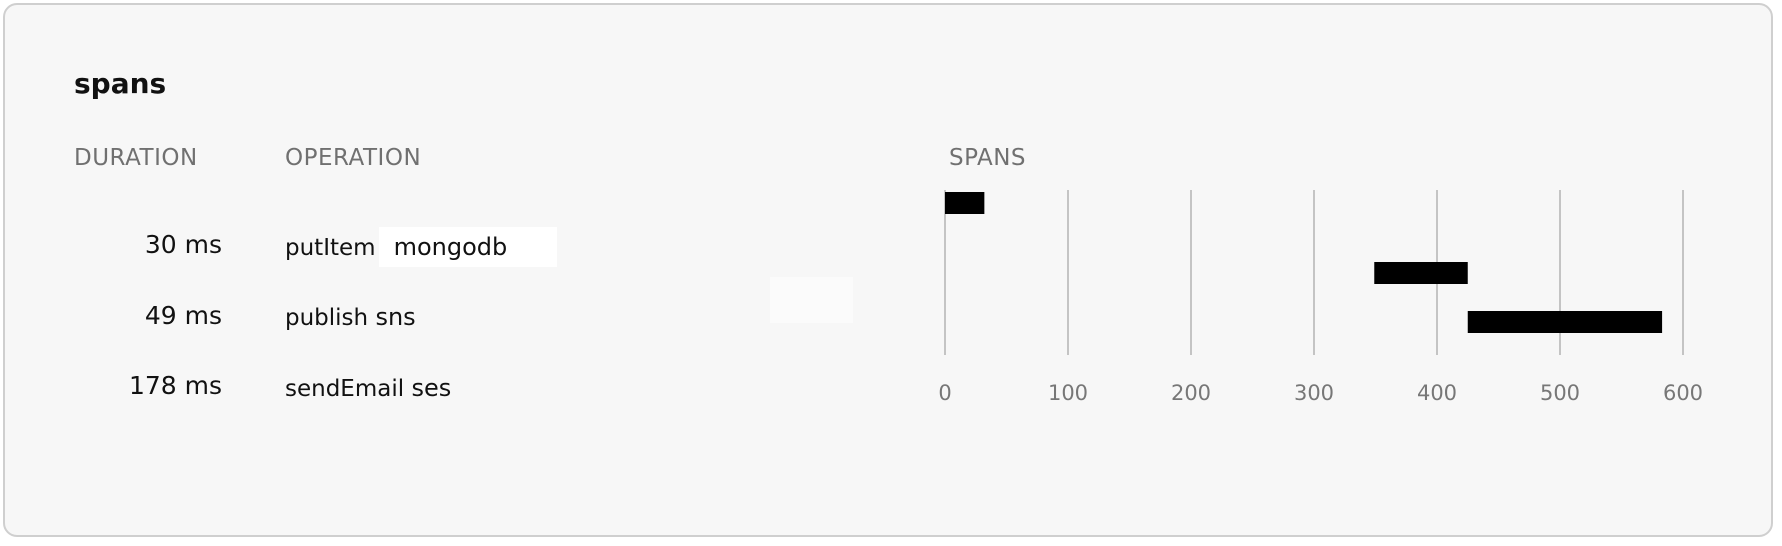  What do you see at coordinates (431, 388) in the screenshot?
I see `service-name: ses` at bounding box center [431, 388].